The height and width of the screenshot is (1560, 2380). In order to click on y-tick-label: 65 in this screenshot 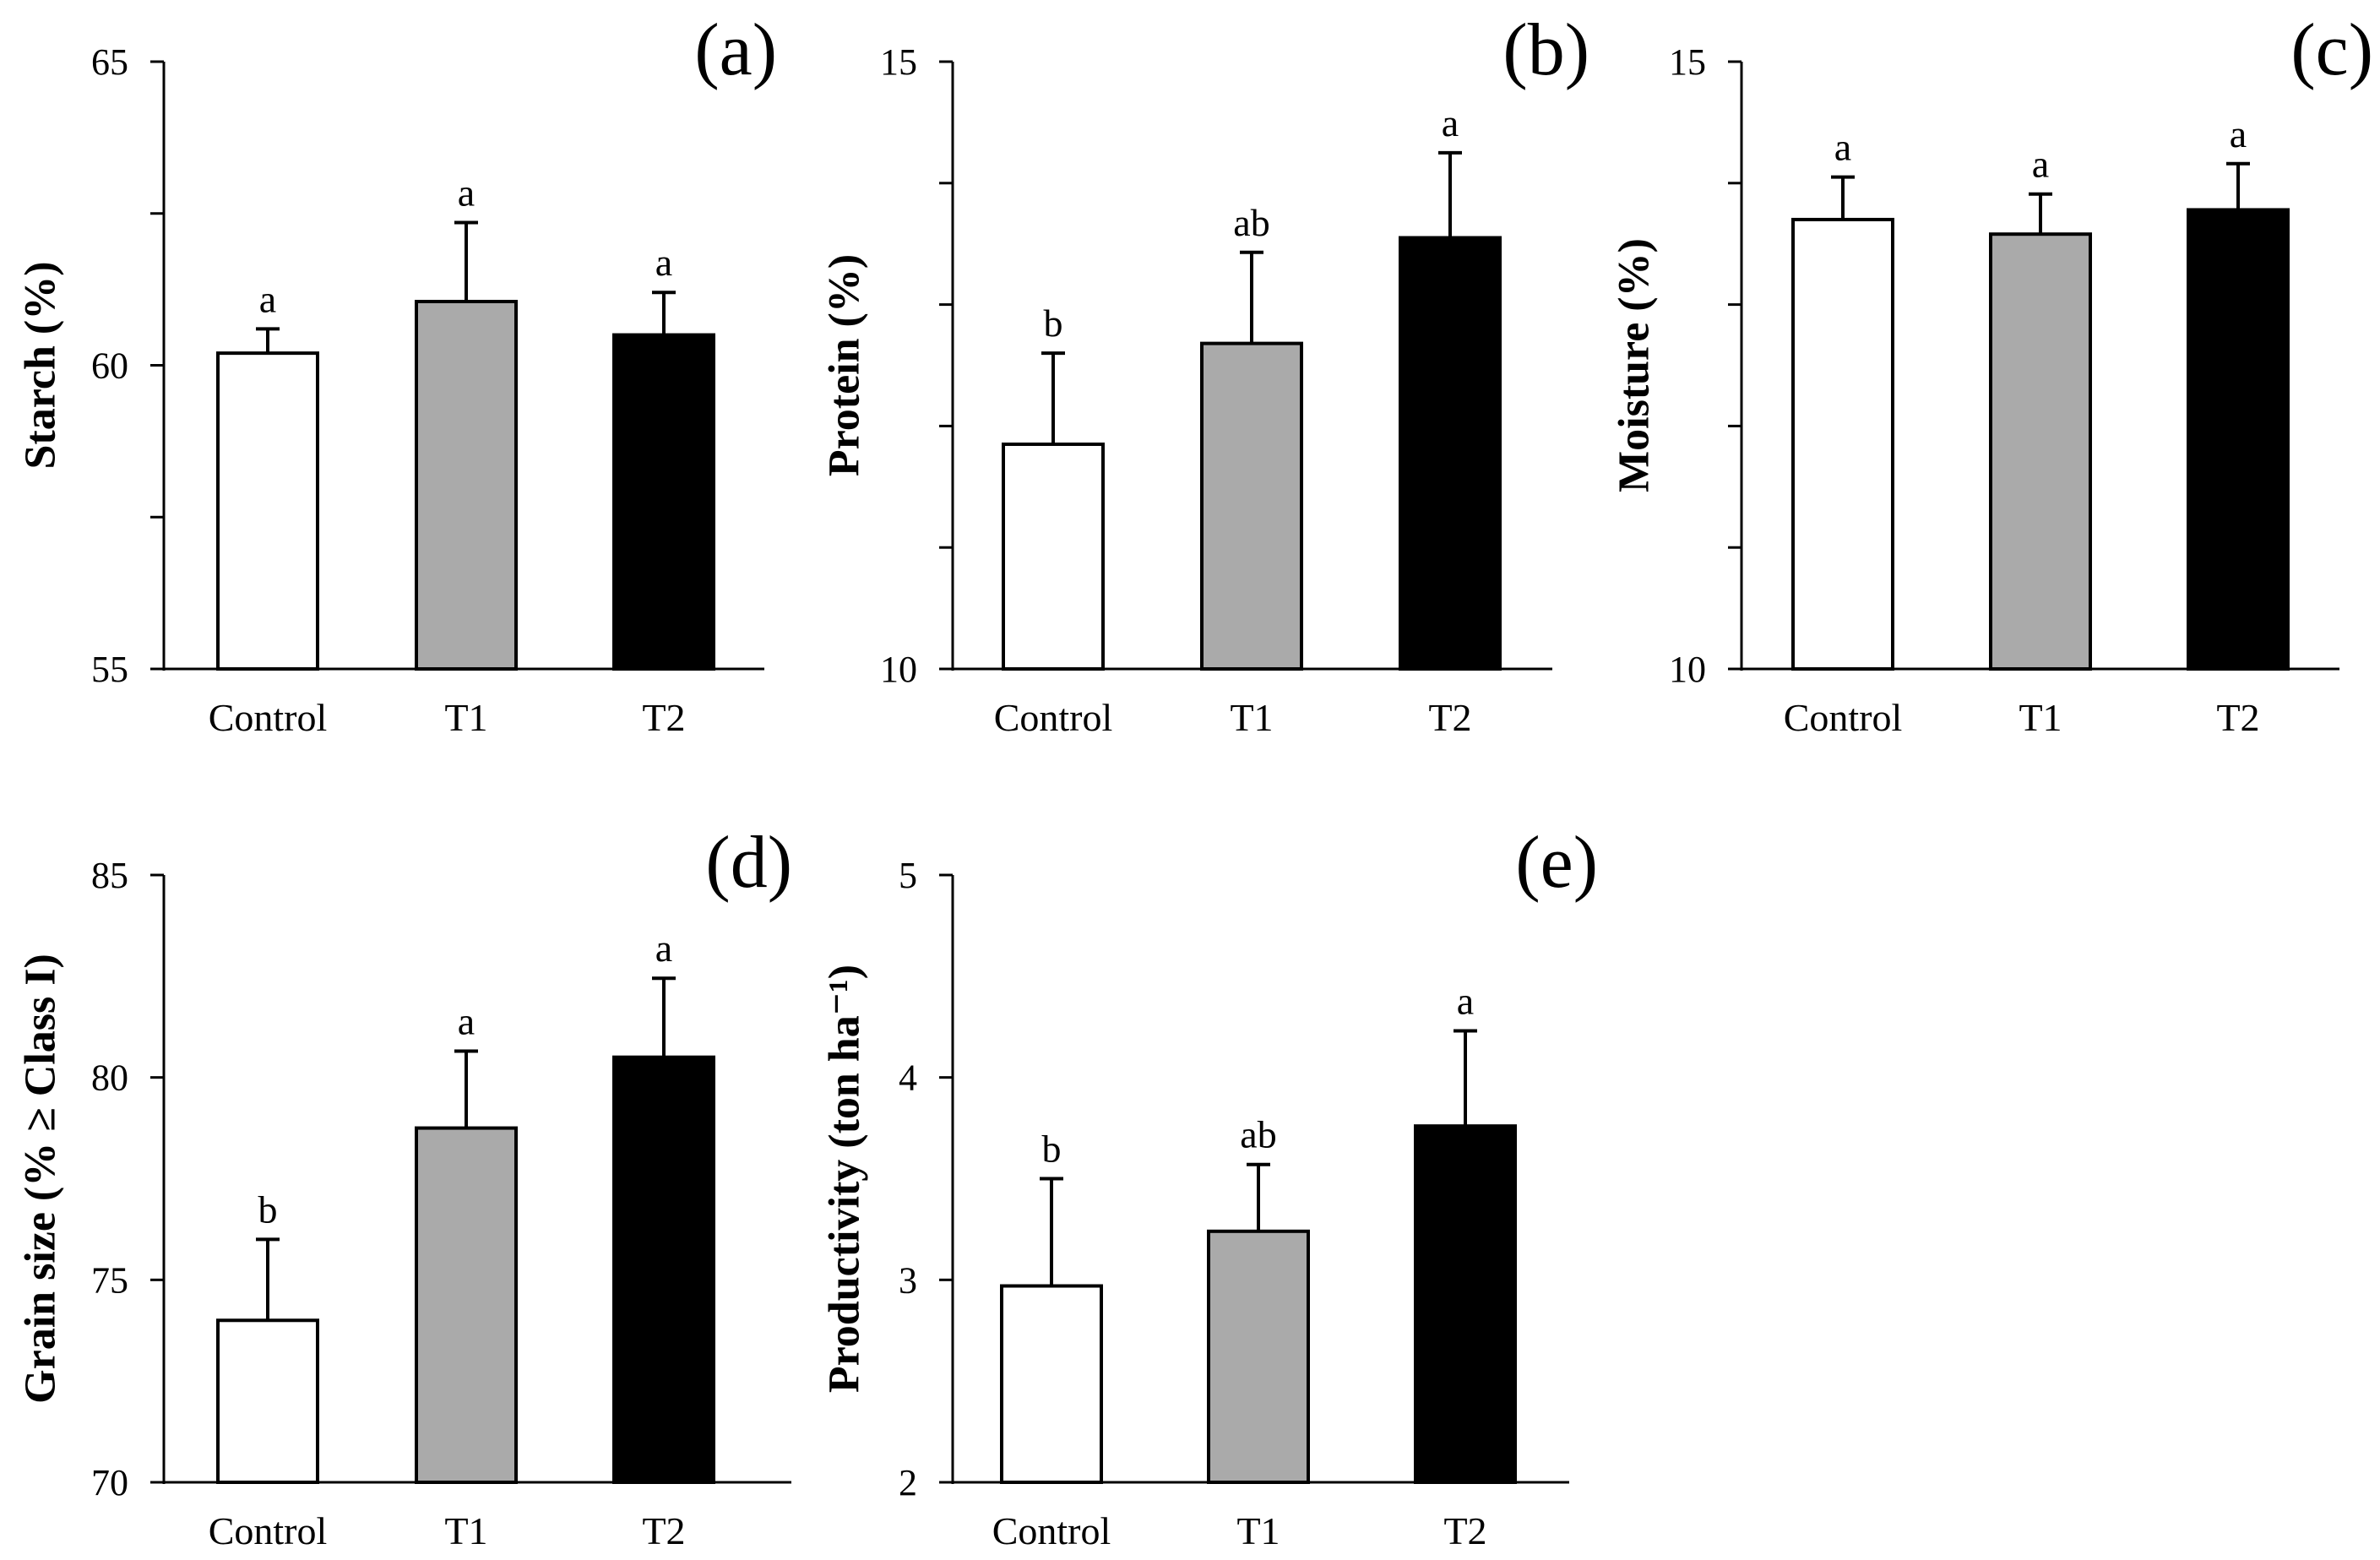, I will do `click(109, 62)`.